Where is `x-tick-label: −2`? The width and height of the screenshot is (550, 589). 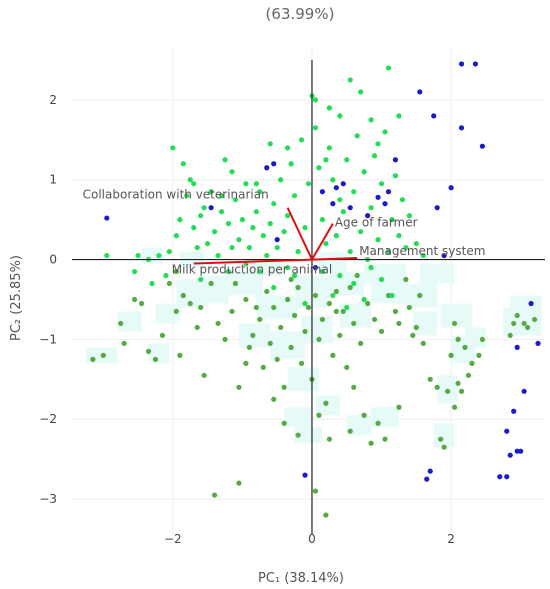 x-tick-label: −2 is located at coordinates (173, 539).